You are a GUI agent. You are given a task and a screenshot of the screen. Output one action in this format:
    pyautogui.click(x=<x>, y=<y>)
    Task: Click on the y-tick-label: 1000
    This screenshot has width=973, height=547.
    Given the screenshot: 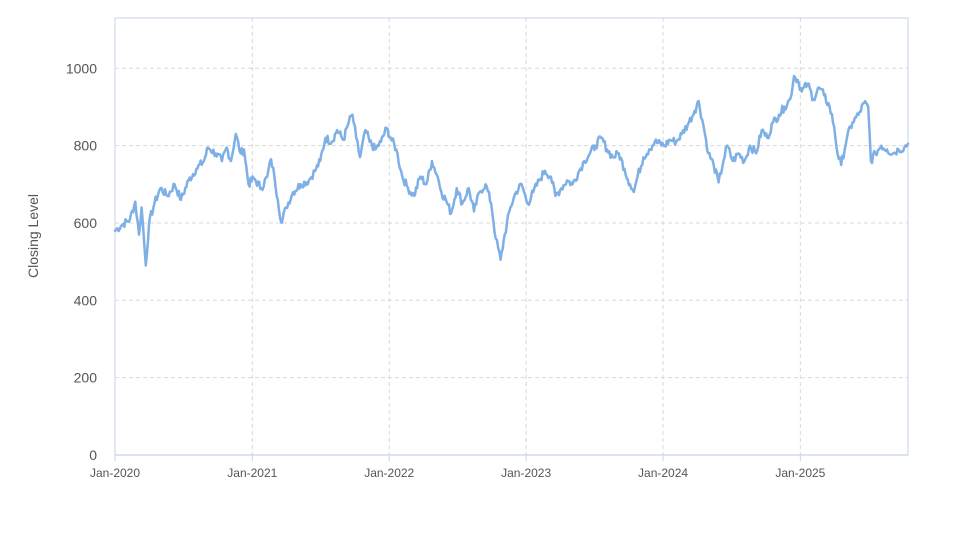 What is the action you would take?
    pyautogui.click(x=81, y=68)
    